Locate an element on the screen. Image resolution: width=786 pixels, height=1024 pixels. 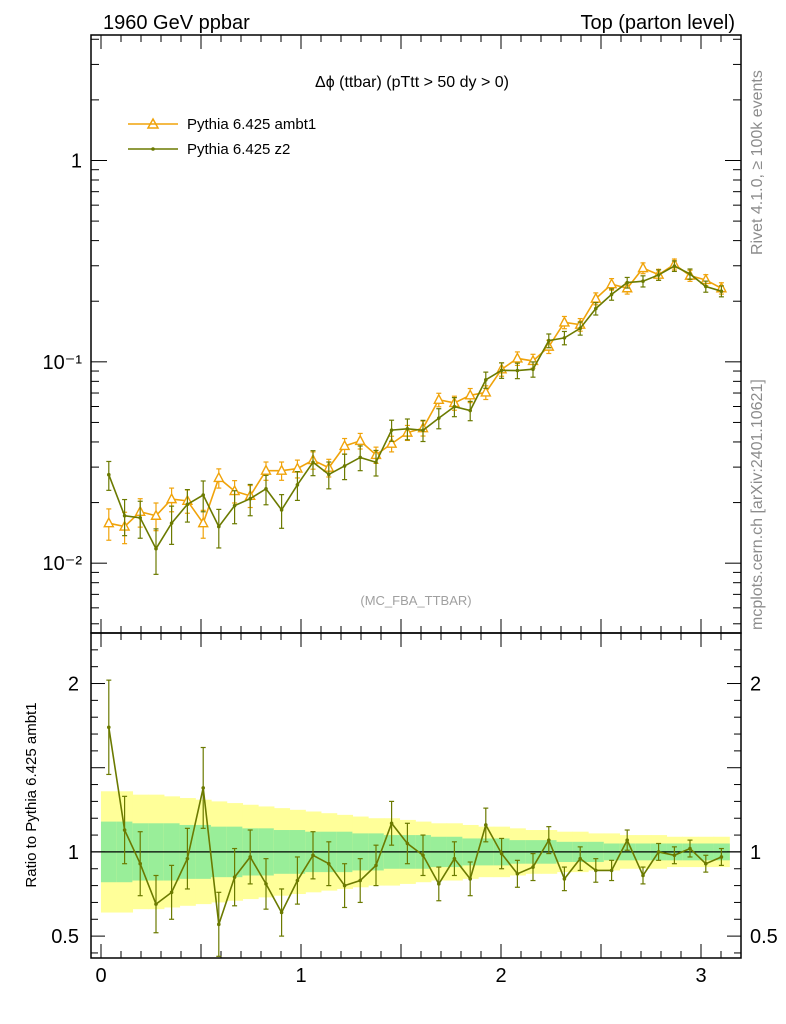
x-tick-label: 3 is located at coordinates (700, 976).